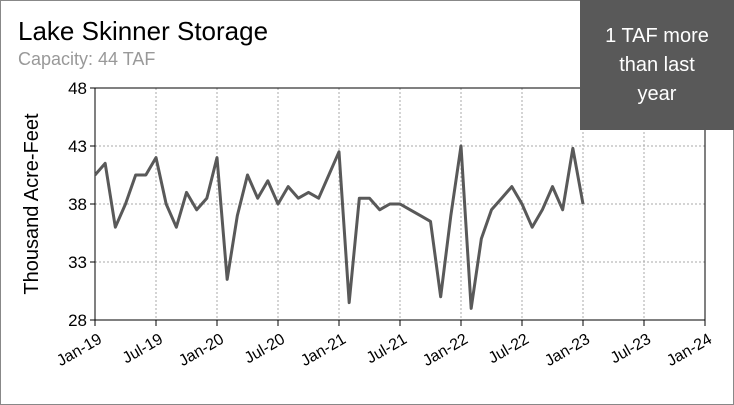  Describe the element at coordinates (77, 204) in the screenshot. I see `y-tick-label: 38` at that location.